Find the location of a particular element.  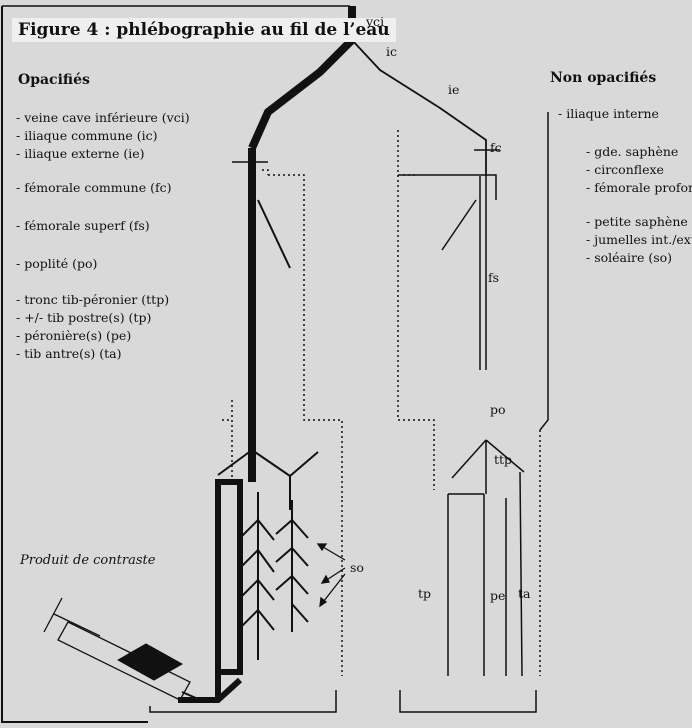

right-iliac-vessel is located at coordinates (419, 107).